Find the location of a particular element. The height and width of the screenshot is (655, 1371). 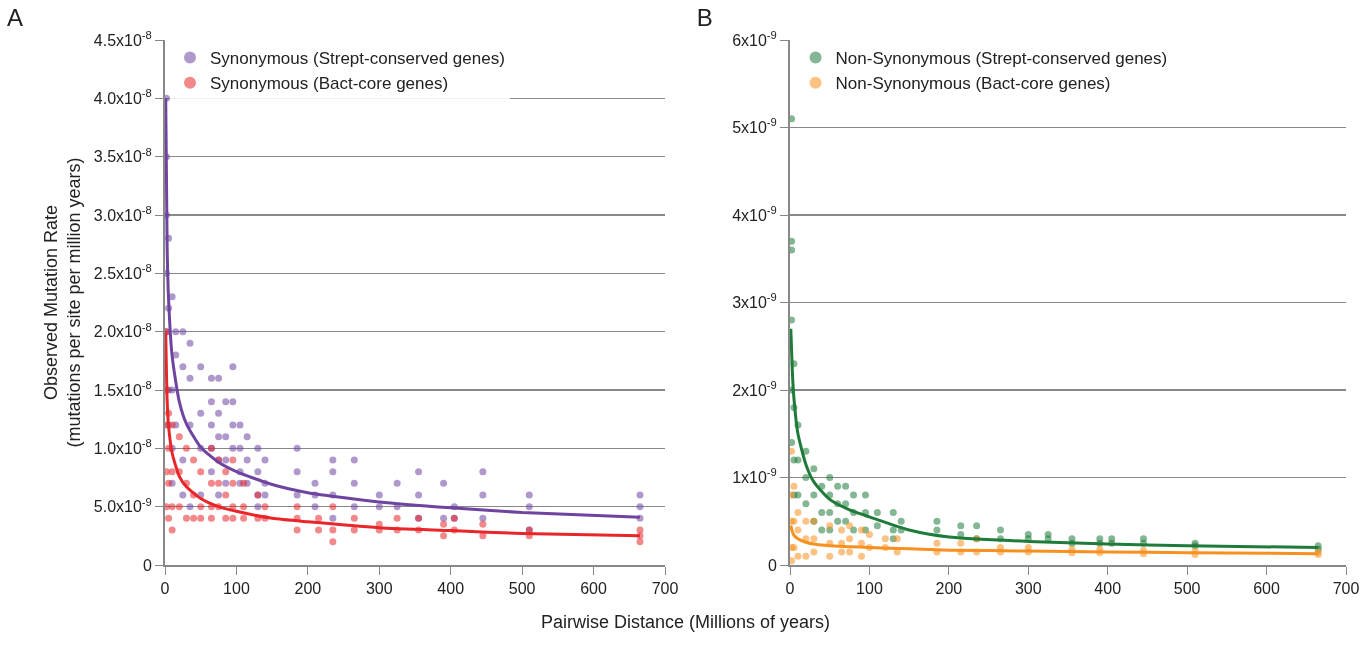

y-tick-label: 3x10$^{-9}$ is located at coordinates (754, 301).